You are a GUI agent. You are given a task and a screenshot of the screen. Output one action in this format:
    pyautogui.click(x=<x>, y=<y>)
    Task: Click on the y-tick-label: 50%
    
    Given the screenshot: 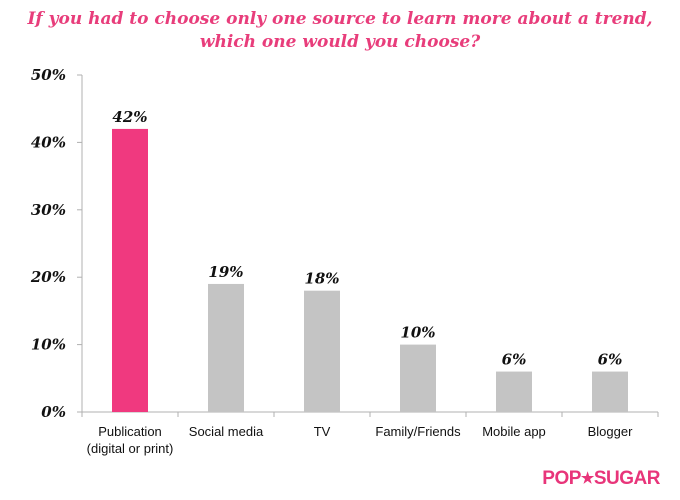 What is the action you would take?
    pyautogui.click(x=48, y=75)
    